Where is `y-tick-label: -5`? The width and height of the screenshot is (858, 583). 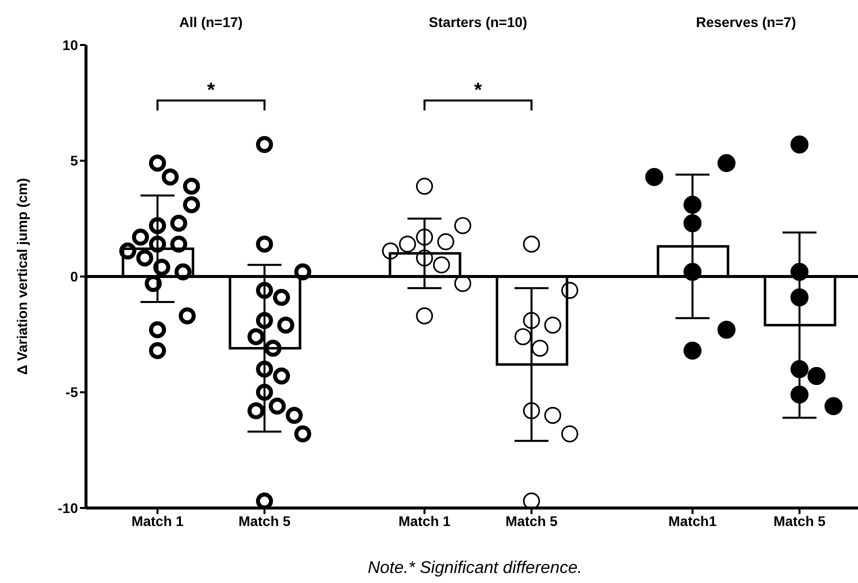
y-tick-label: -5 is located at coordinates (72, 392).